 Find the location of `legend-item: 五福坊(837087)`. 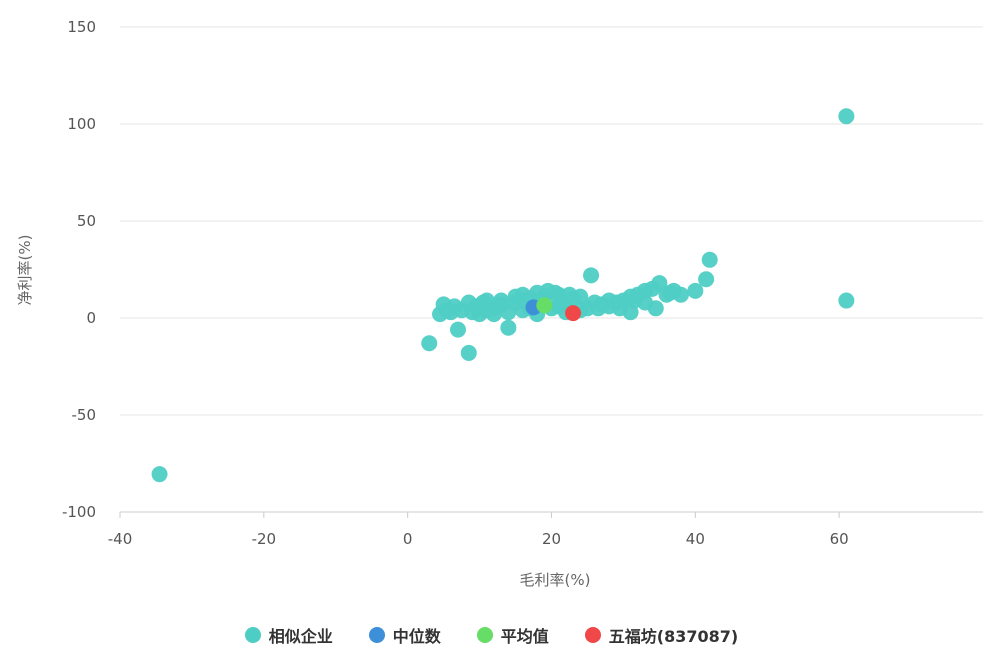

legend-item: 五福坊(837087) is located at coordinates (661, 635).